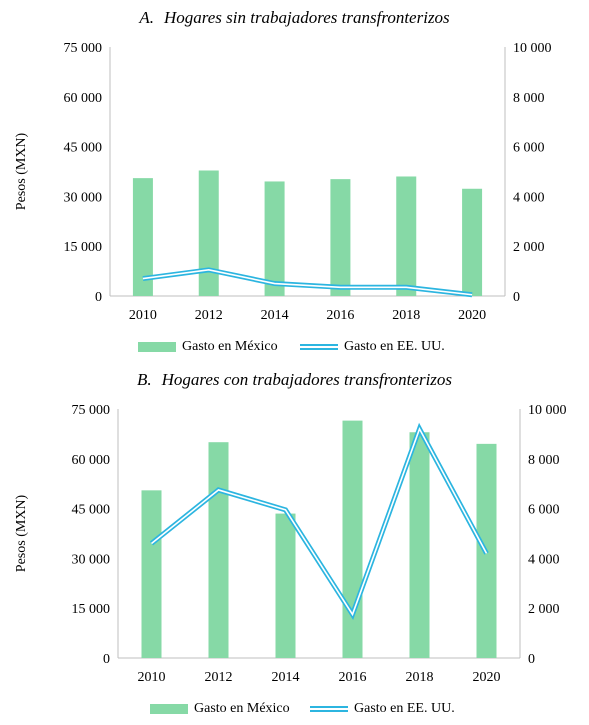  What do you see at coordinates (144, 379) in the screenshot?
I see `chart-title-letter-b: B.` at bounding box center [144, 379].